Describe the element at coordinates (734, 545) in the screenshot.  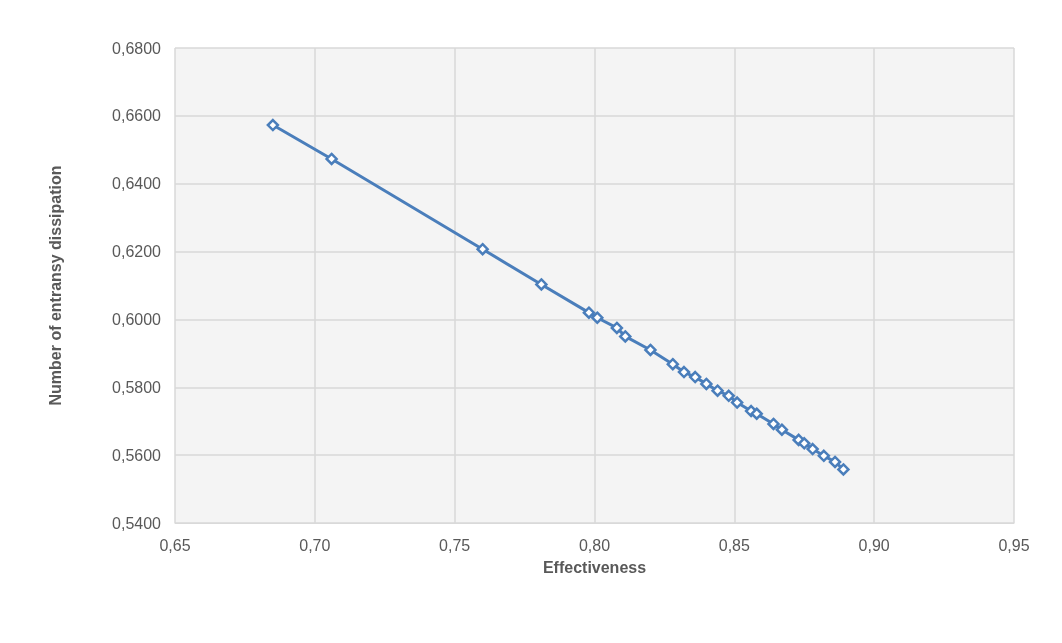
I see `x-tick-label: 0,85` at that location.